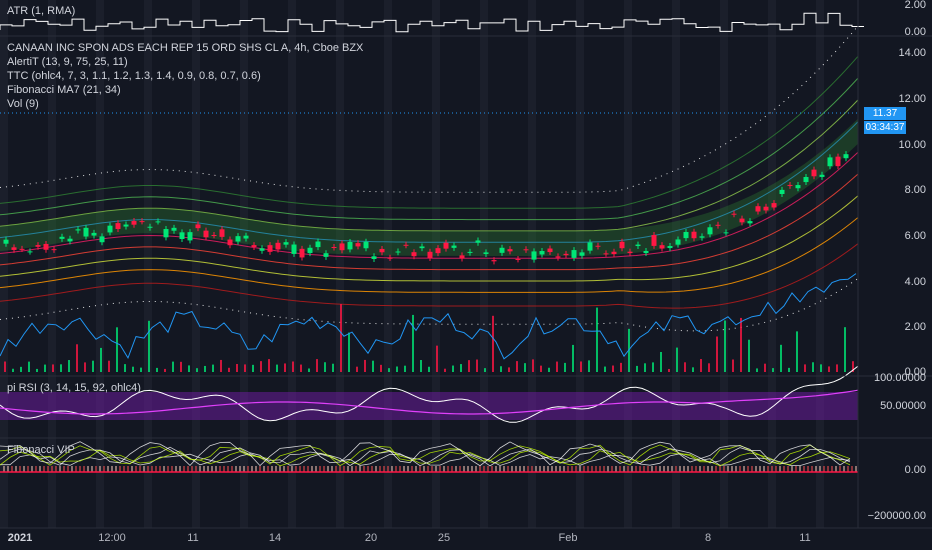  I want to click on price-axis-tick: 0.00, so click(915, 372).